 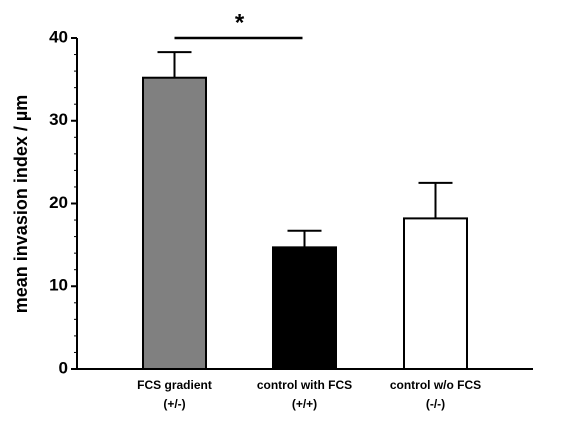 I want to click on y-tick-label: 0, so click(x=63, y=367).